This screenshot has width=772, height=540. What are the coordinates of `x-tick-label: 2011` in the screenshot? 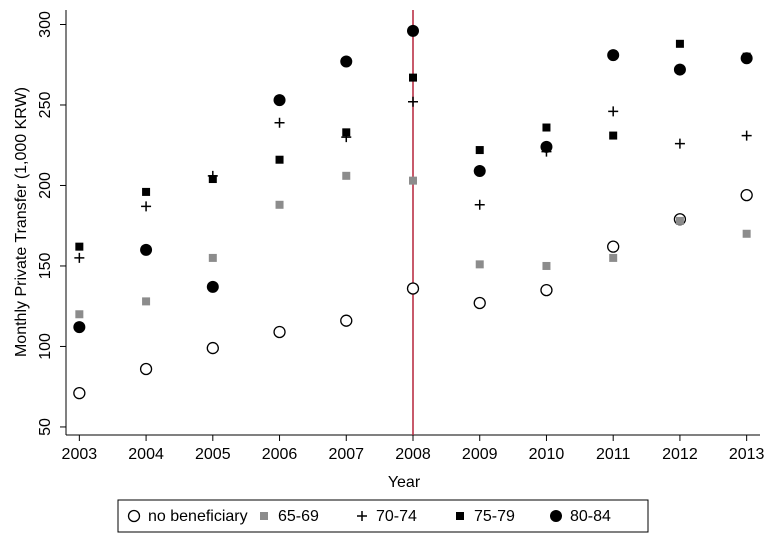 It's located at (613, 454).